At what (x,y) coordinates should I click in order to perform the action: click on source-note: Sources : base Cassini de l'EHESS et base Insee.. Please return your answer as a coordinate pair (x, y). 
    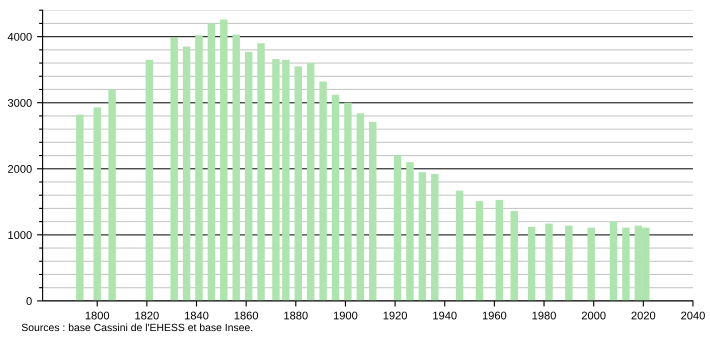
    Looking at the image, I should click on (137, 327).